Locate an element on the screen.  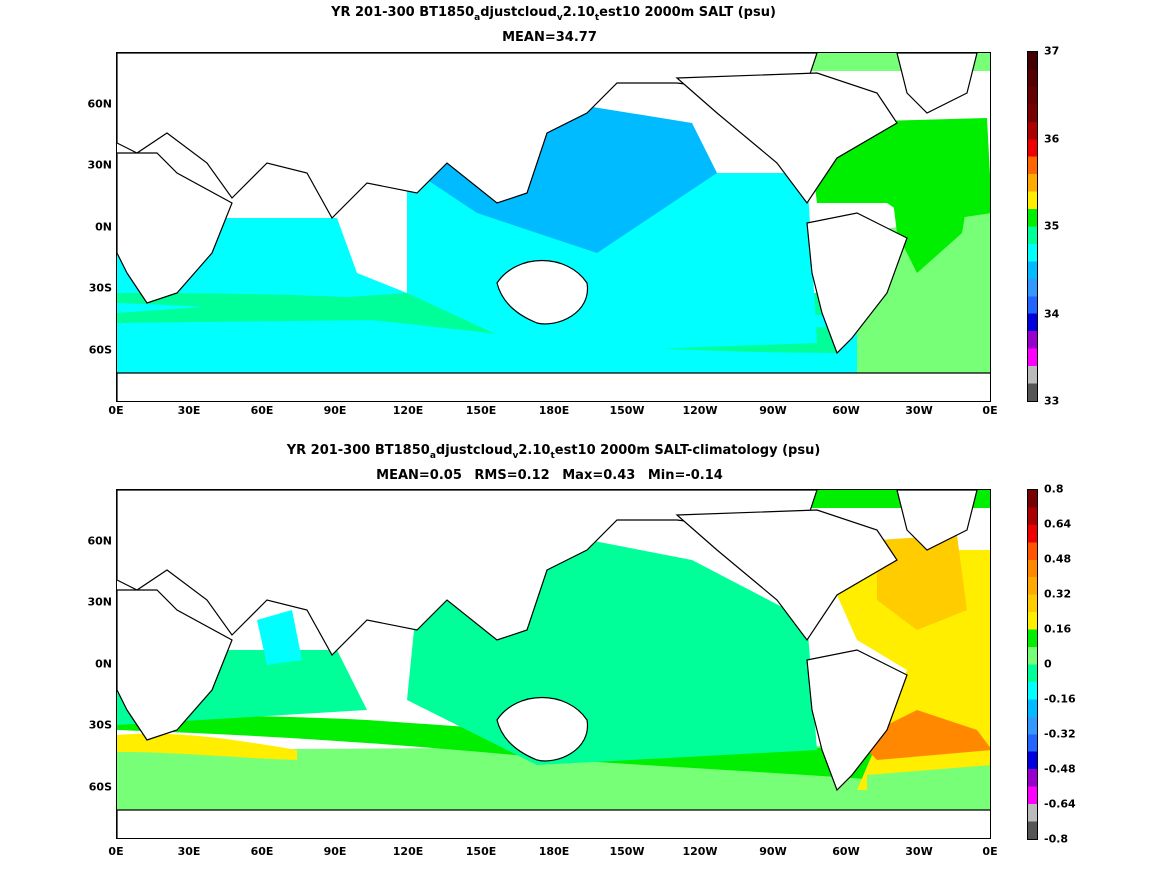
colorbar-label: 0.16 is located at coordinates (1058, 629).